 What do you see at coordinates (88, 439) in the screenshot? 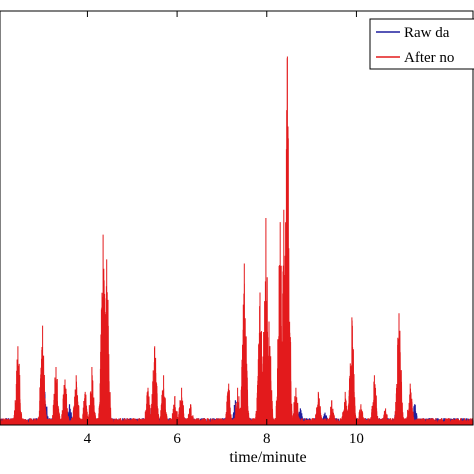
I see `x-tick-label: 4` at bounding box center [88, 439].